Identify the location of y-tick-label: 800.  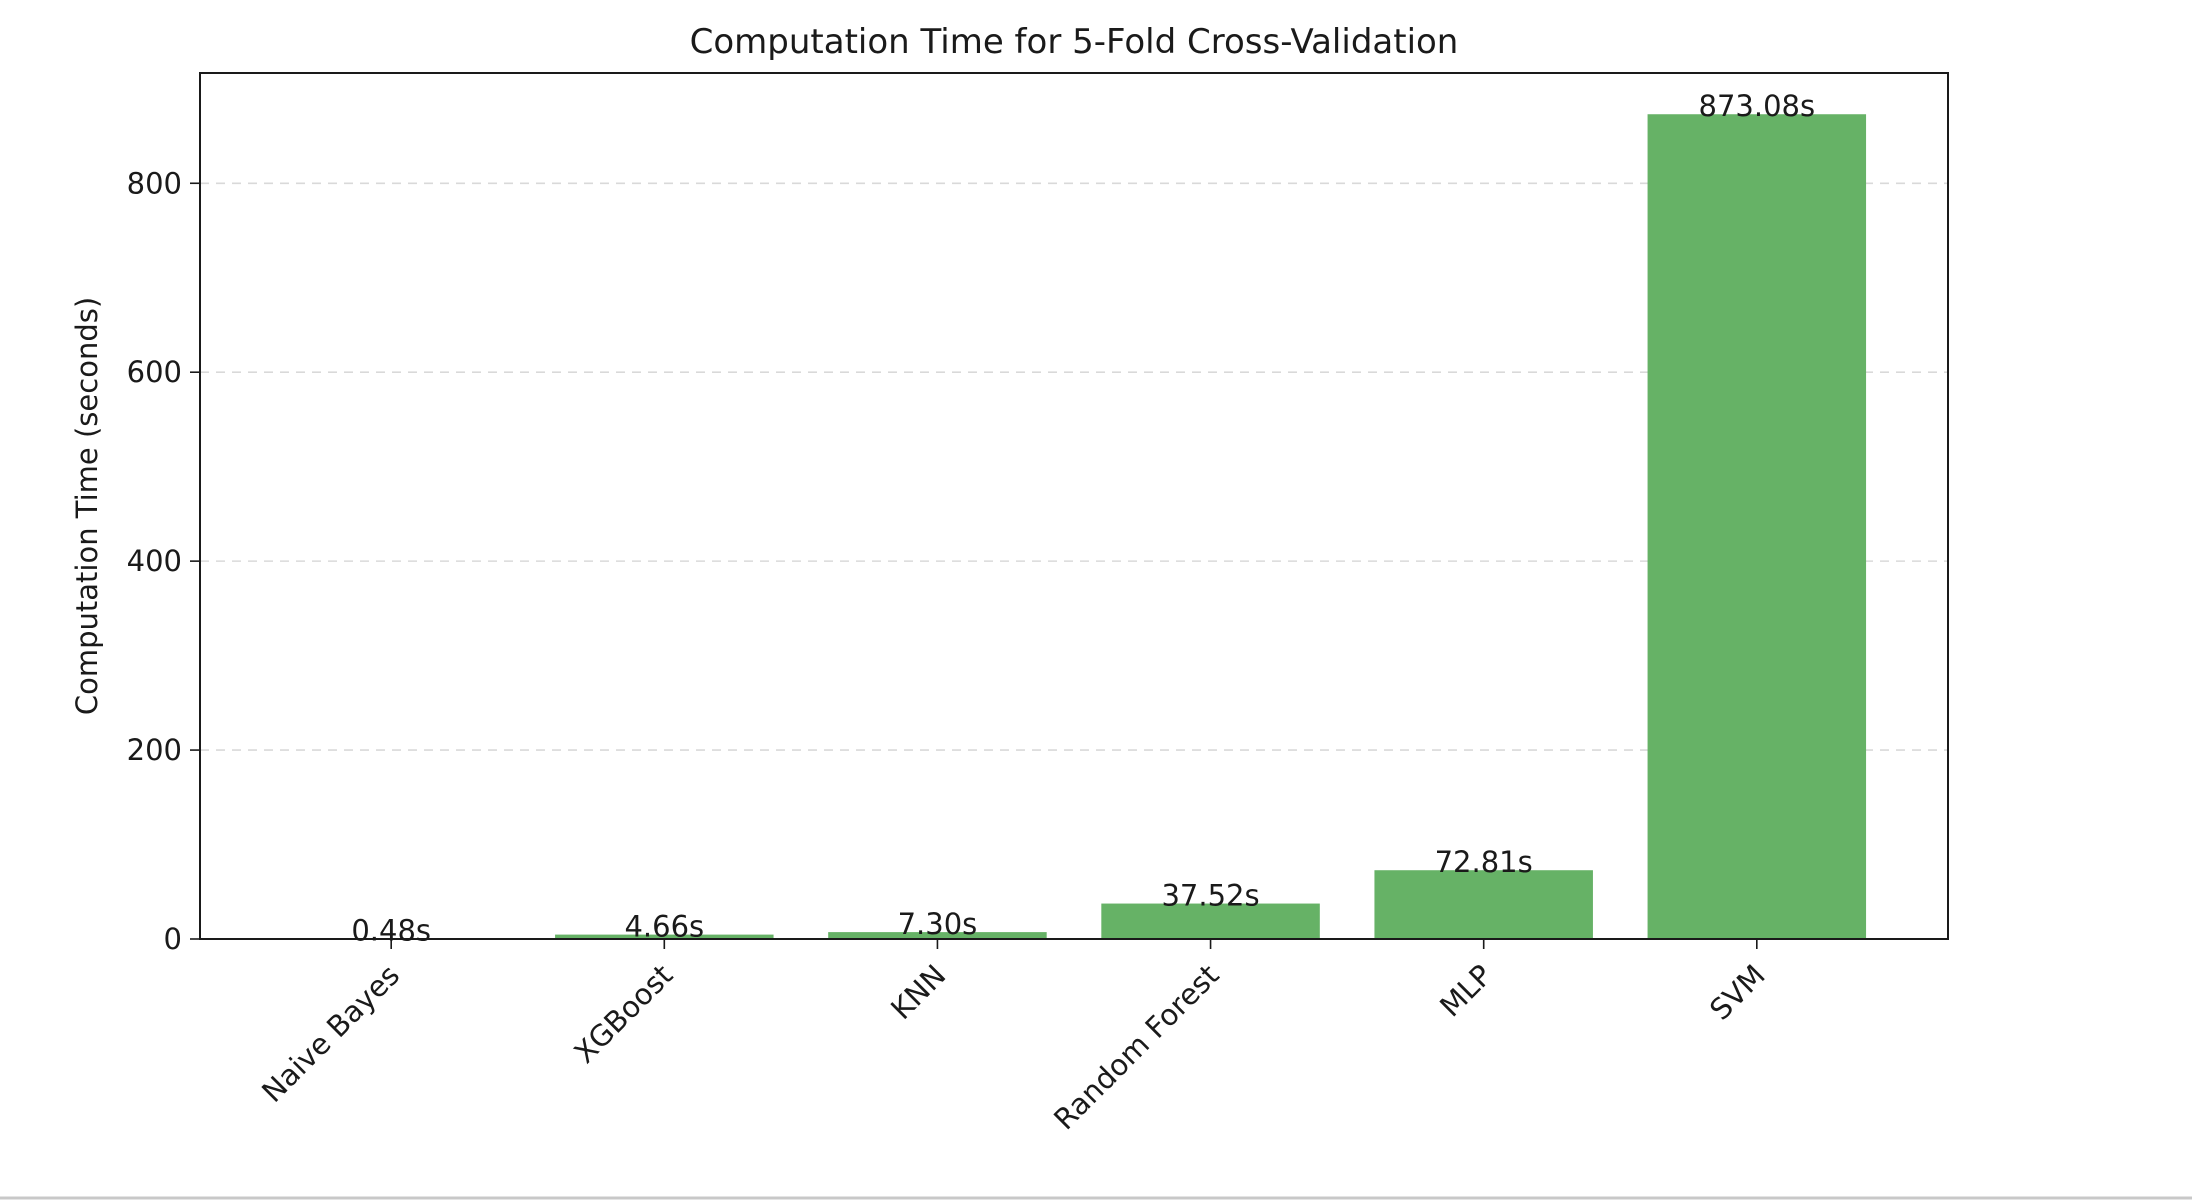
(154, 183).